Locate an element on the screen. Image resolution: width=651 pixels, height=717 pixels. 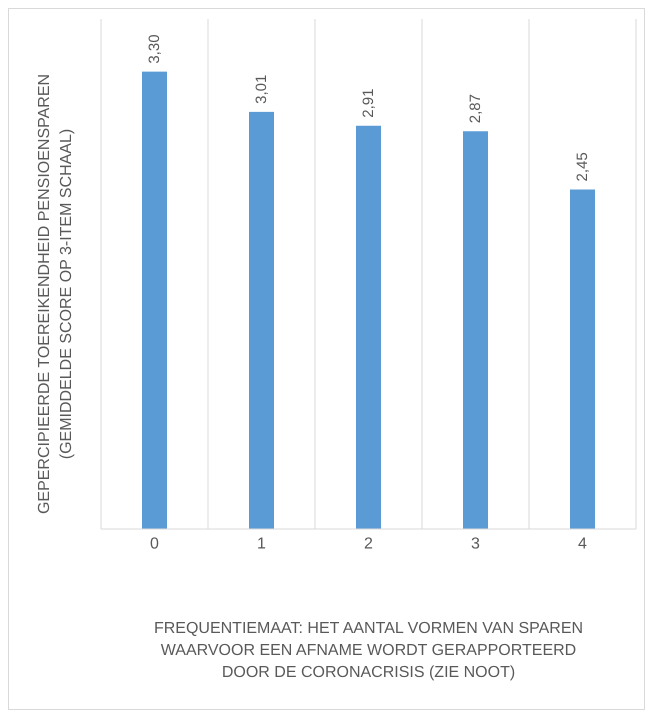
x-tick-label: 4 is located at coordinates (583, 543).